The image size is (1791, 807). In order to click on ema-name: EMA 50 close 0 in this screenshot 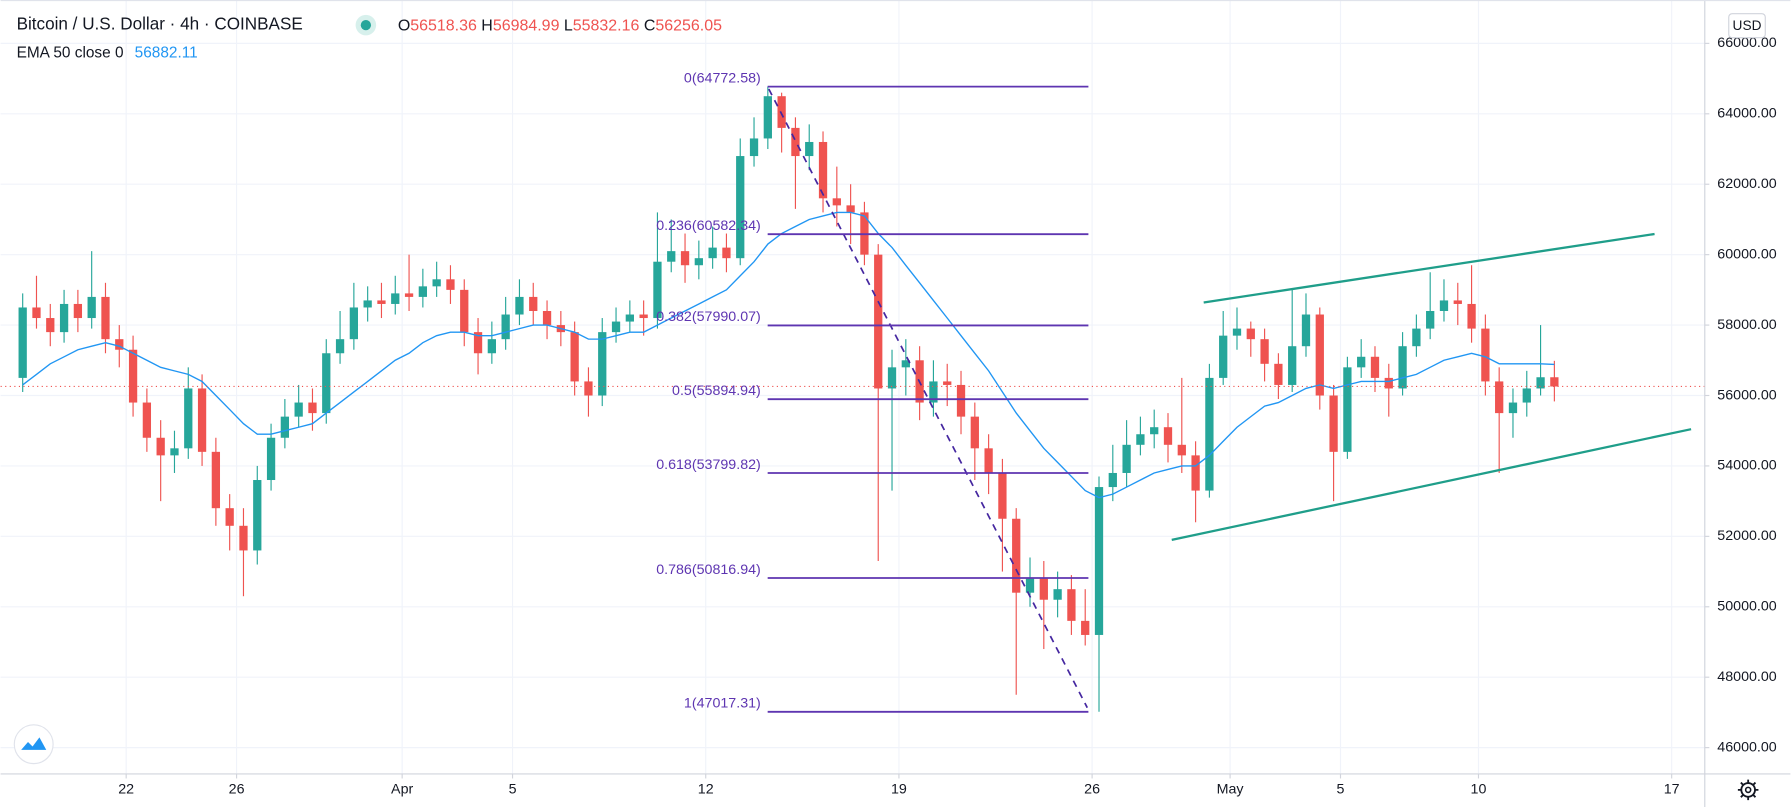, I will do `click(70, 53)`.